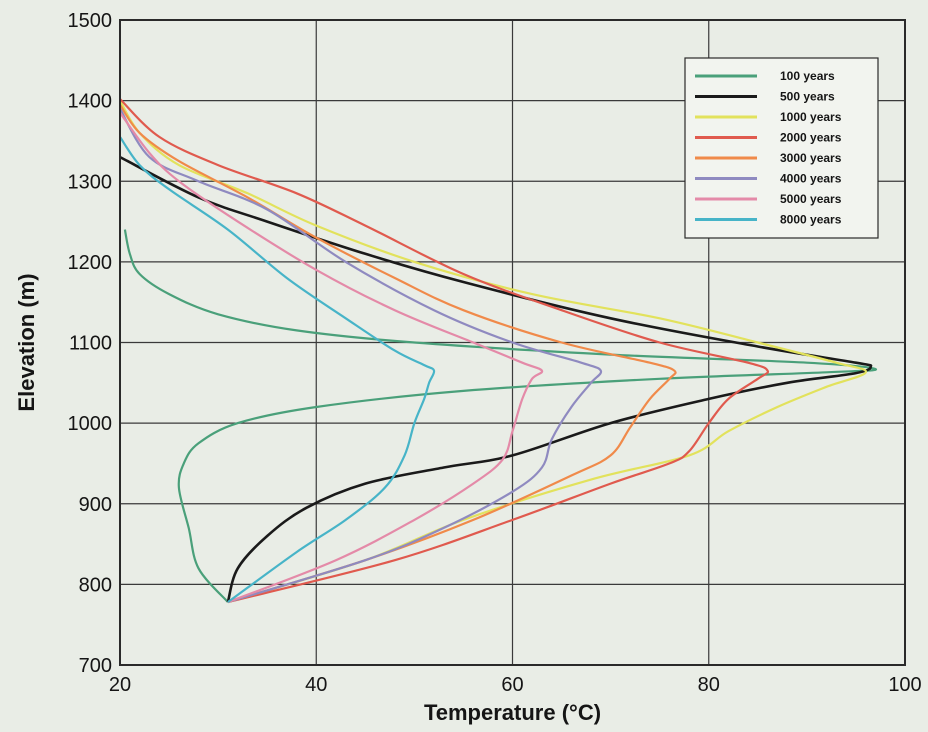  What do you see at coordinates (811, 138) in the screenshot?
I see `legend-label: 2000 years` at bounding box center [811, 138].